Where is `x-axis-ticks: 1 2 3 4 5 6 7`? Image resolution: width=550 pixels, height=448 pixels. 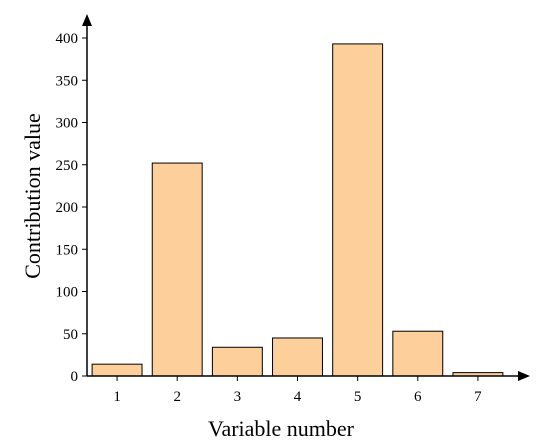
x-axis-ticks: 1 2 3 4 5 6 7 is located at coordinates (297, 390).